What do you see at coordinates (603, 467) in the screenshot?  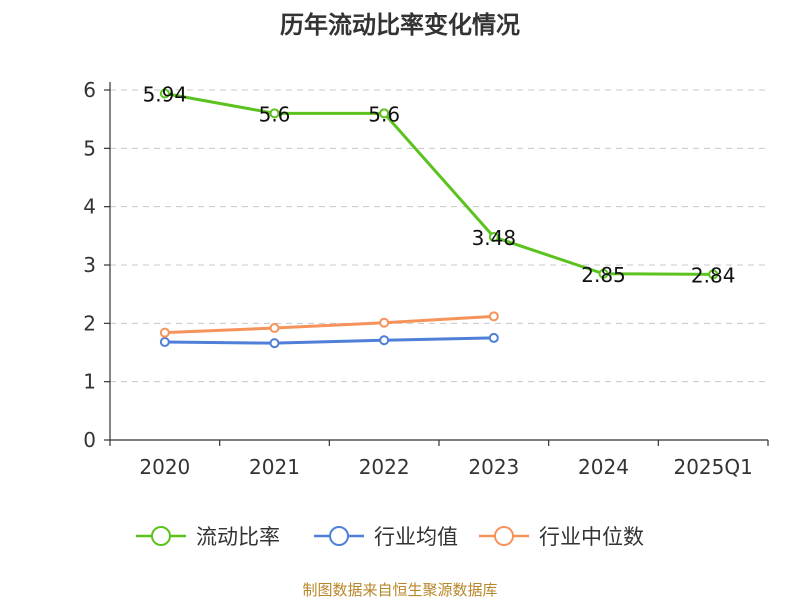 I see `x-tick-label: 2024` at bounding box center [603, 467].